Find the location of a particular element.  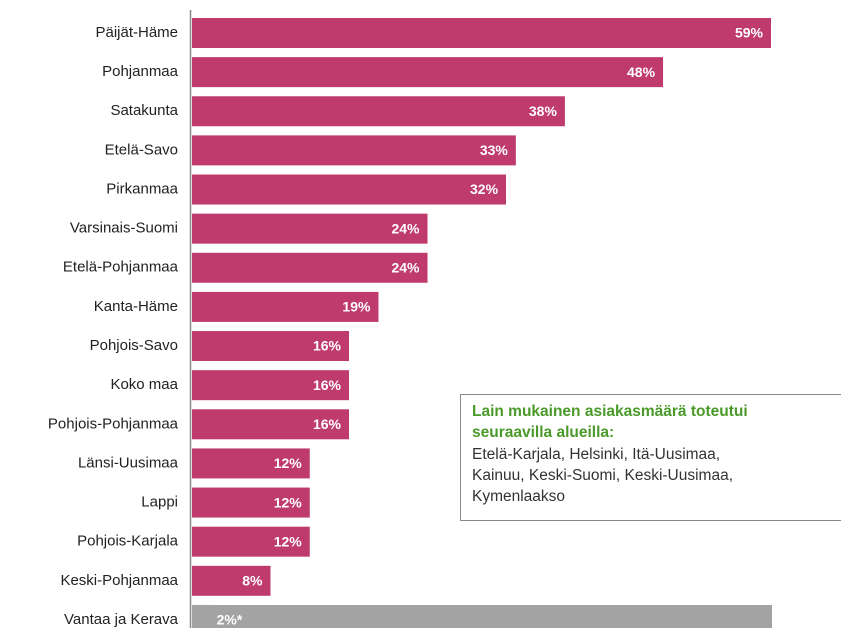

row-highlight is located at coordinates (482, 616).